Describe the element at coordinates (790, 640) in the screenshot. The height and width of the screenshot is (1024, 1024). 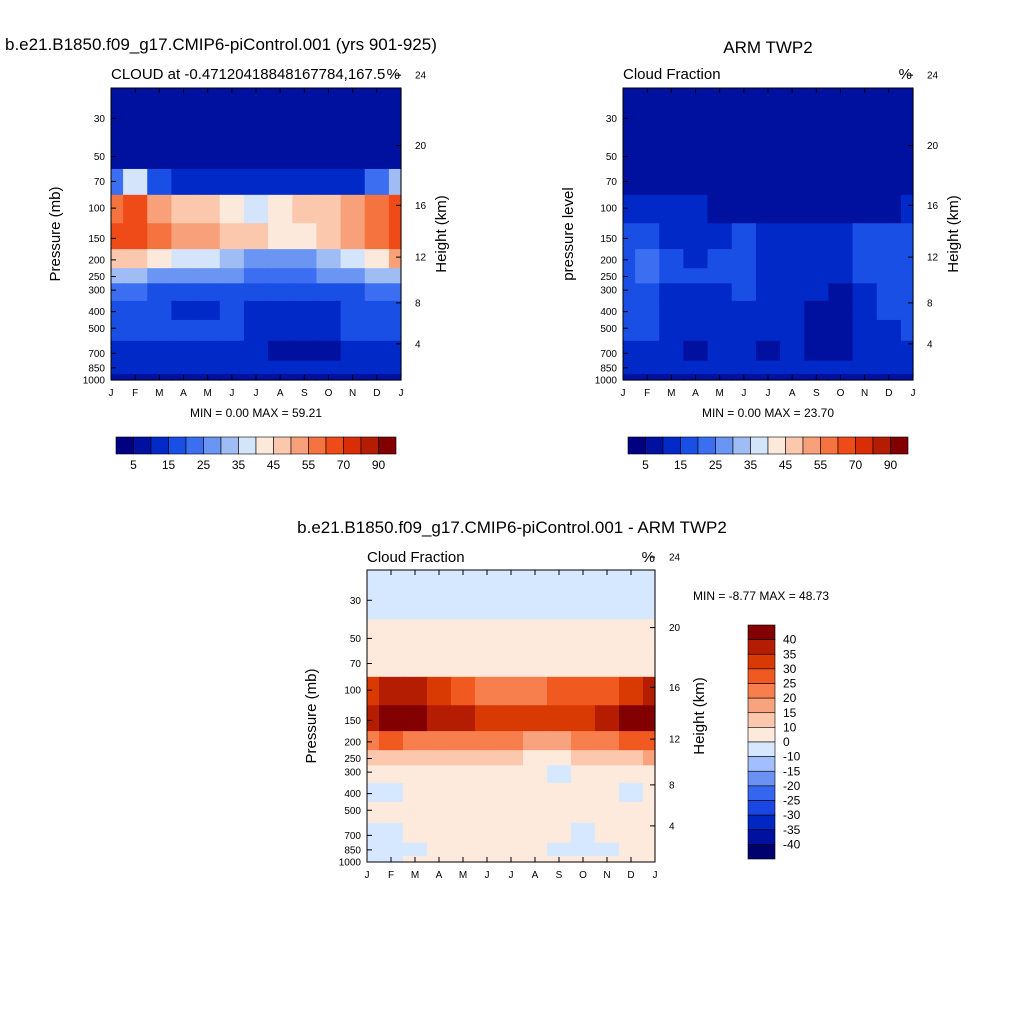
I see `diff-colorbar-label: 40` at that location.